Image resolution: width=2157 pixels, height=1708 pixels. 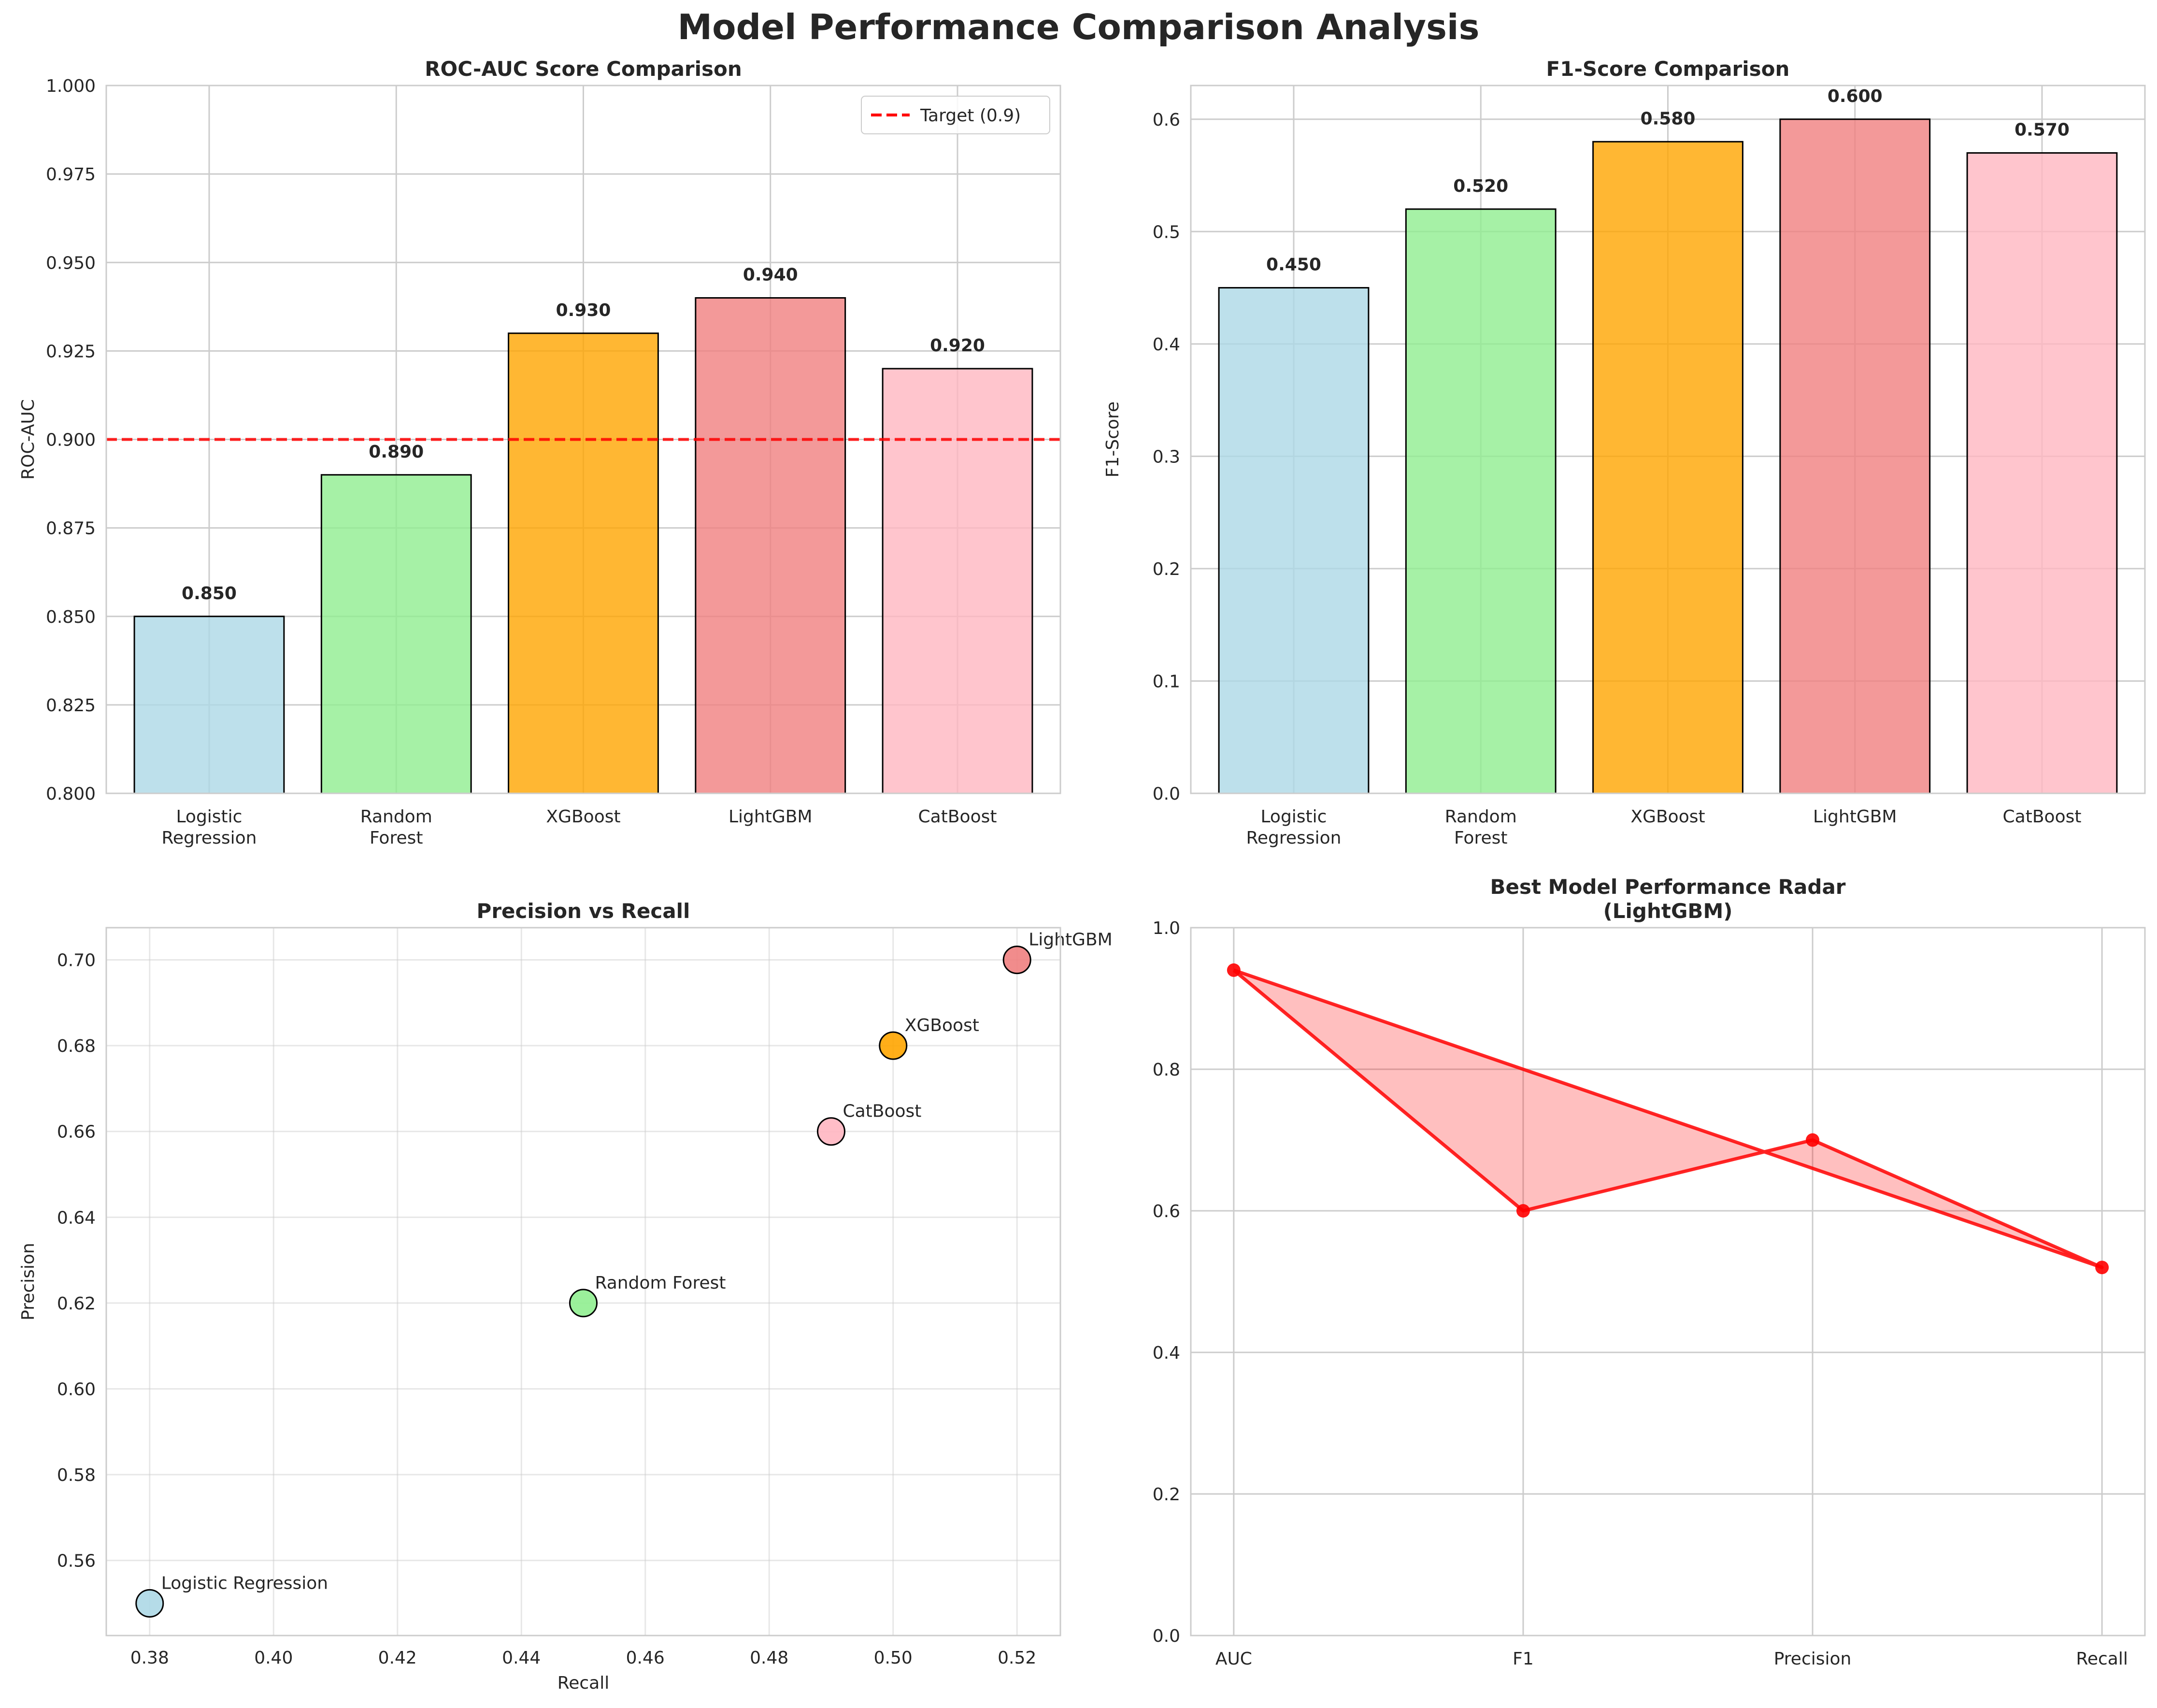 What do you see at coordinates (1523, 1659) in the screenshot?
I see `x-tick-label: F1` at bounding box center [1523, 1659].